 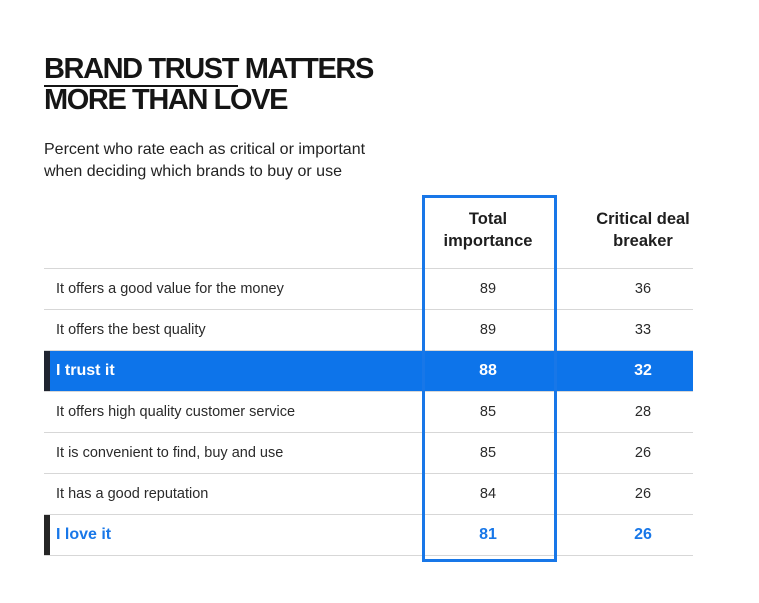 I want to click on row-label: It offers a good value for the money, so click(x=170, y=289).